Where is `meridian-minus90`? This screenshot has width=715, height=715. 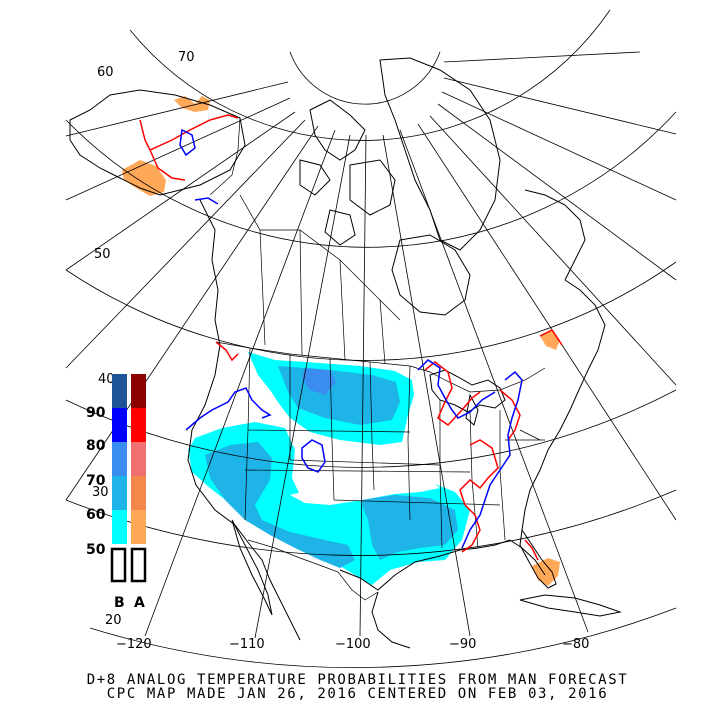
meridian-minus90 is located at coordinates (426, 385).